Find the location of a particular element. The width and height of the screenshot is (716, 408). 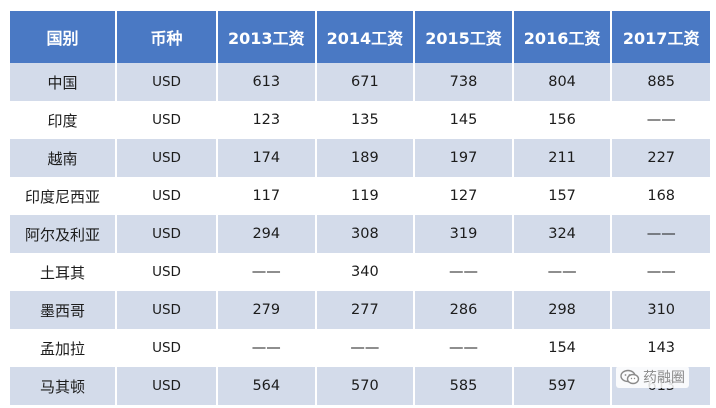

cell-y2017: 143 is located at coordinates (660, 348).